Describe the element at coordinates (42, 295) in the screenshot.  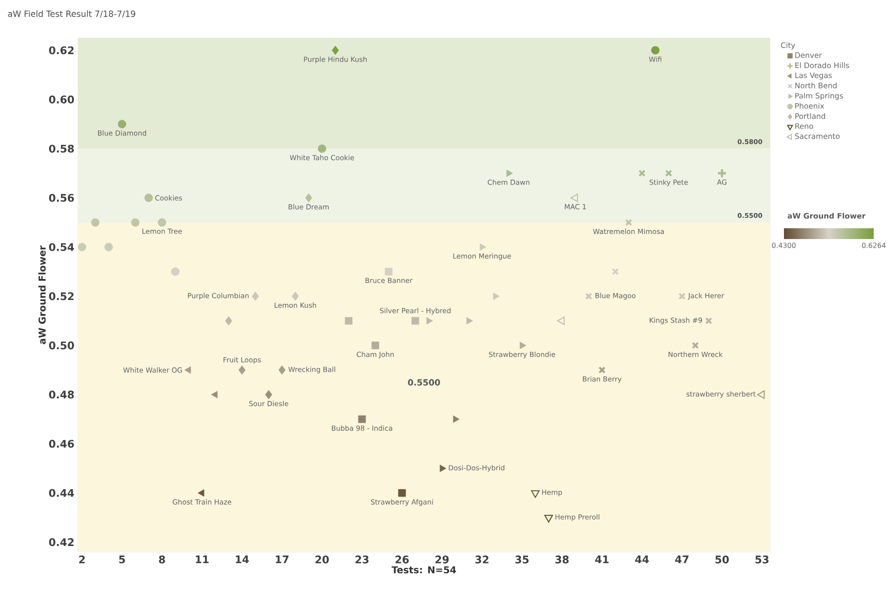
I see `y-axis-title: aW Ground Flower` at that location.